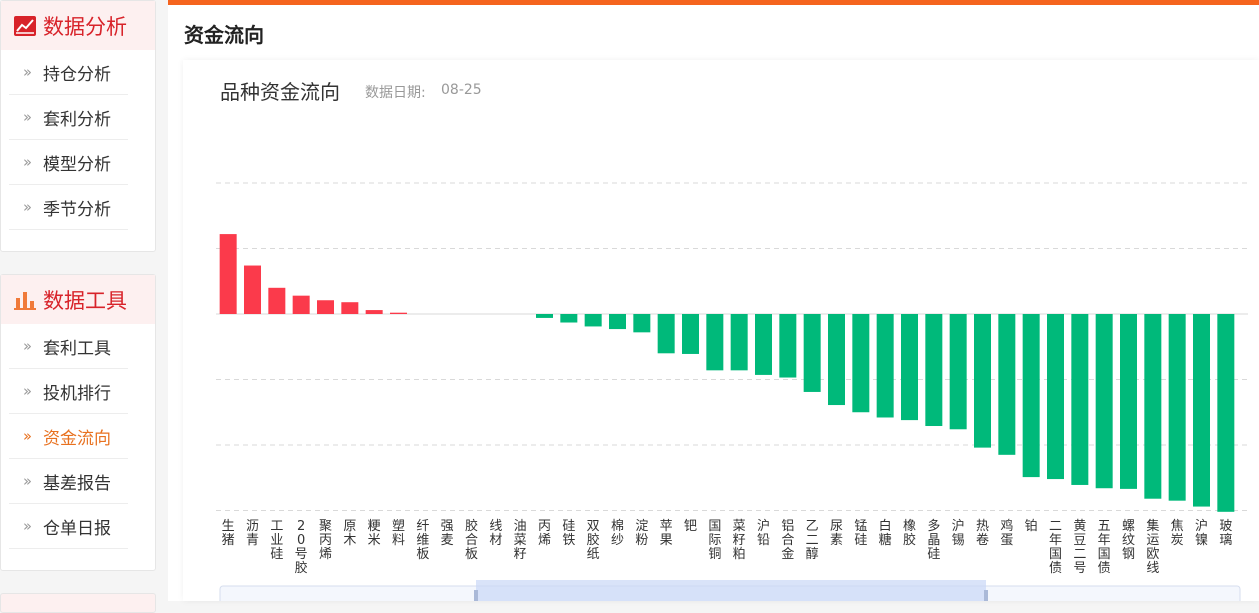  What do you see at coordinates (77, 483) in the screenshot?
I see `sidebar-item-label: 基差报告` at bounding box center [77, 483].